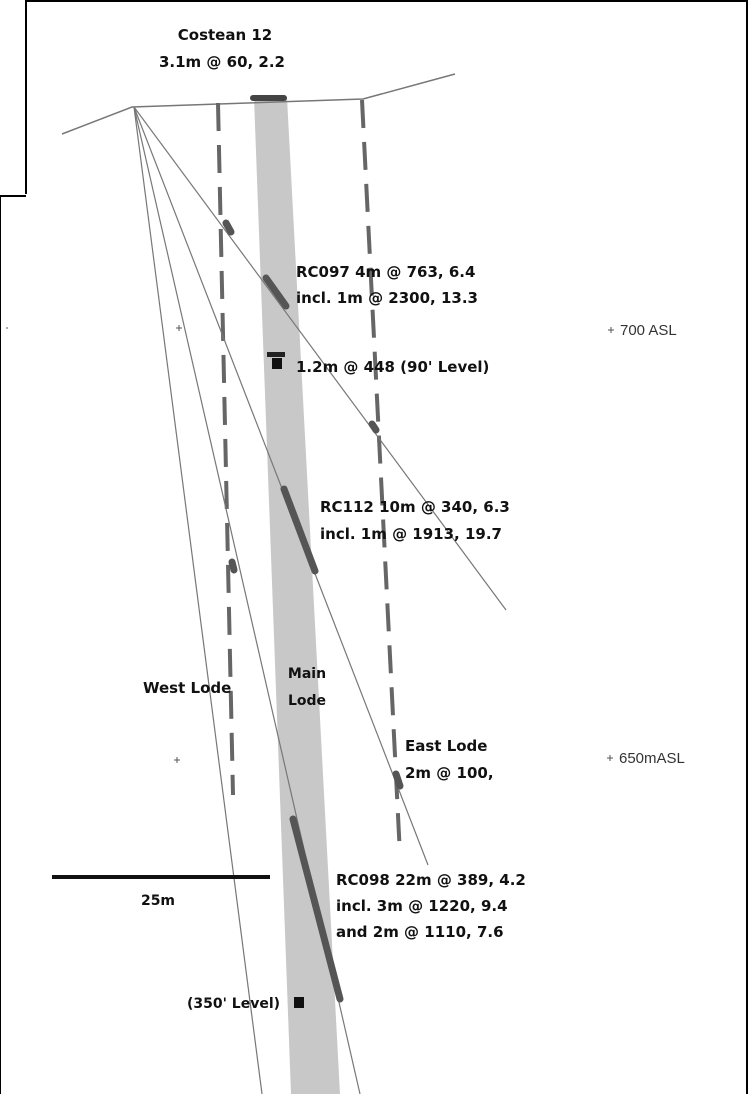 The width and height of the screenshot is (750, 1094). I want to click on rc098-intercept, so click(316, 909).